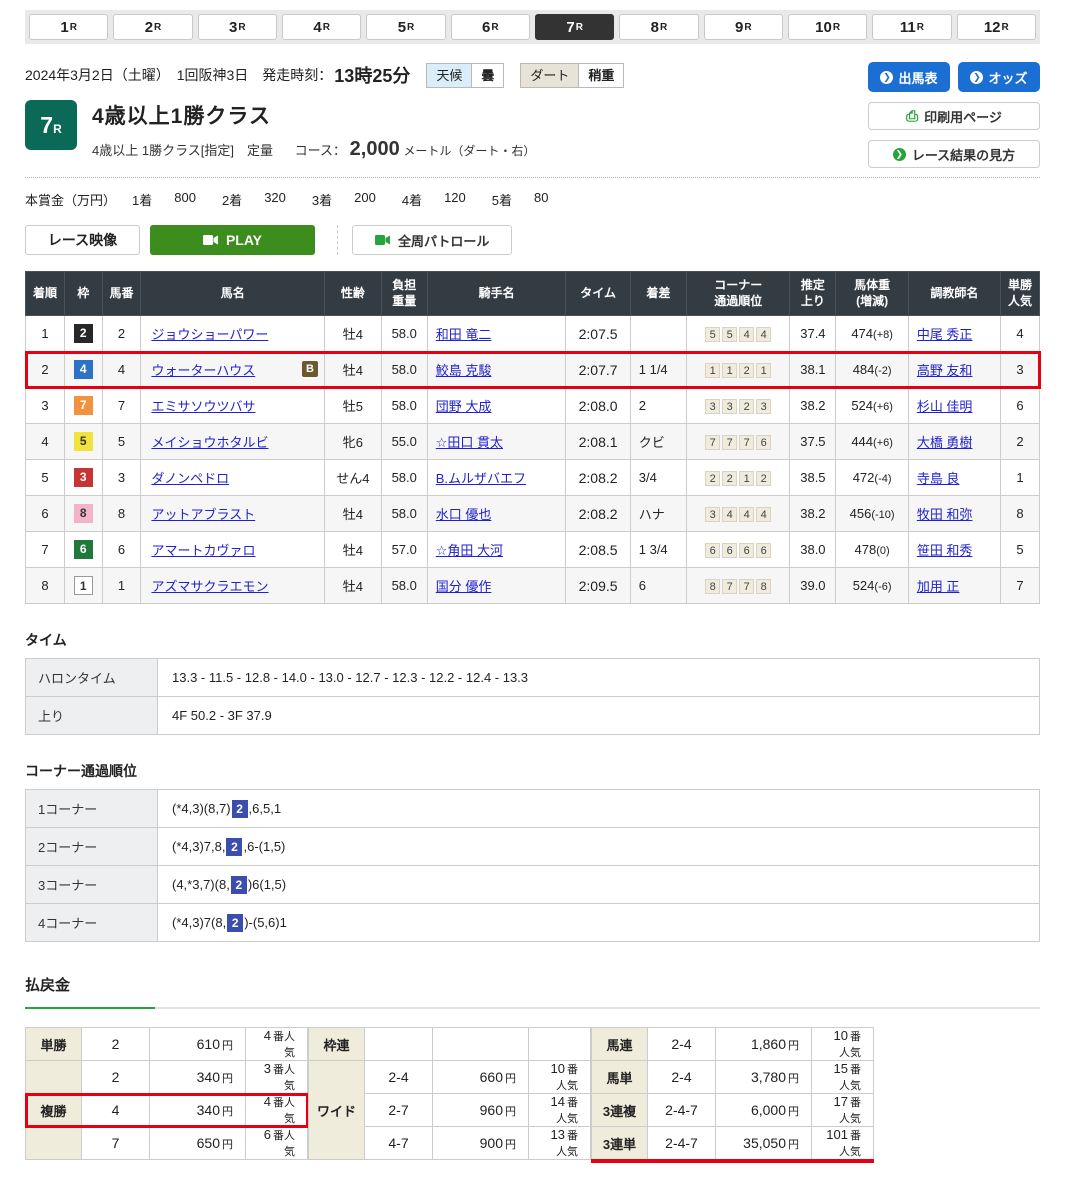 Image resolution: width=1065 pixels, height=1187 pixels. I want to click on trainer-link: 笹田 和秀, so click(944, 551).